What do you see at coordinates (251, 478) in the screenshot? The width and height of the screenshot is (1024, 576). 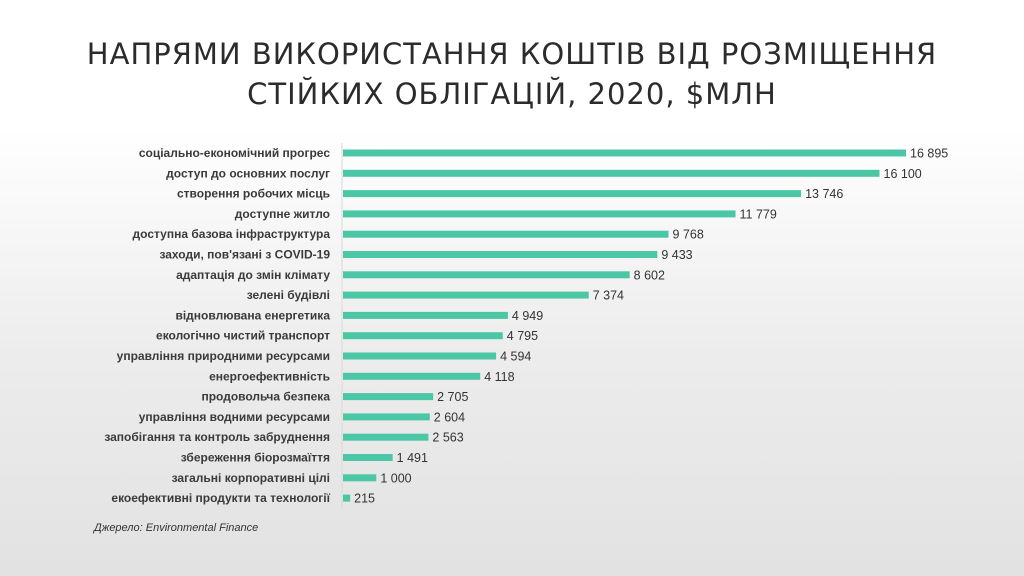 I see `category-label: загальні корпоративні цілі` at bounding box center [251, 478].